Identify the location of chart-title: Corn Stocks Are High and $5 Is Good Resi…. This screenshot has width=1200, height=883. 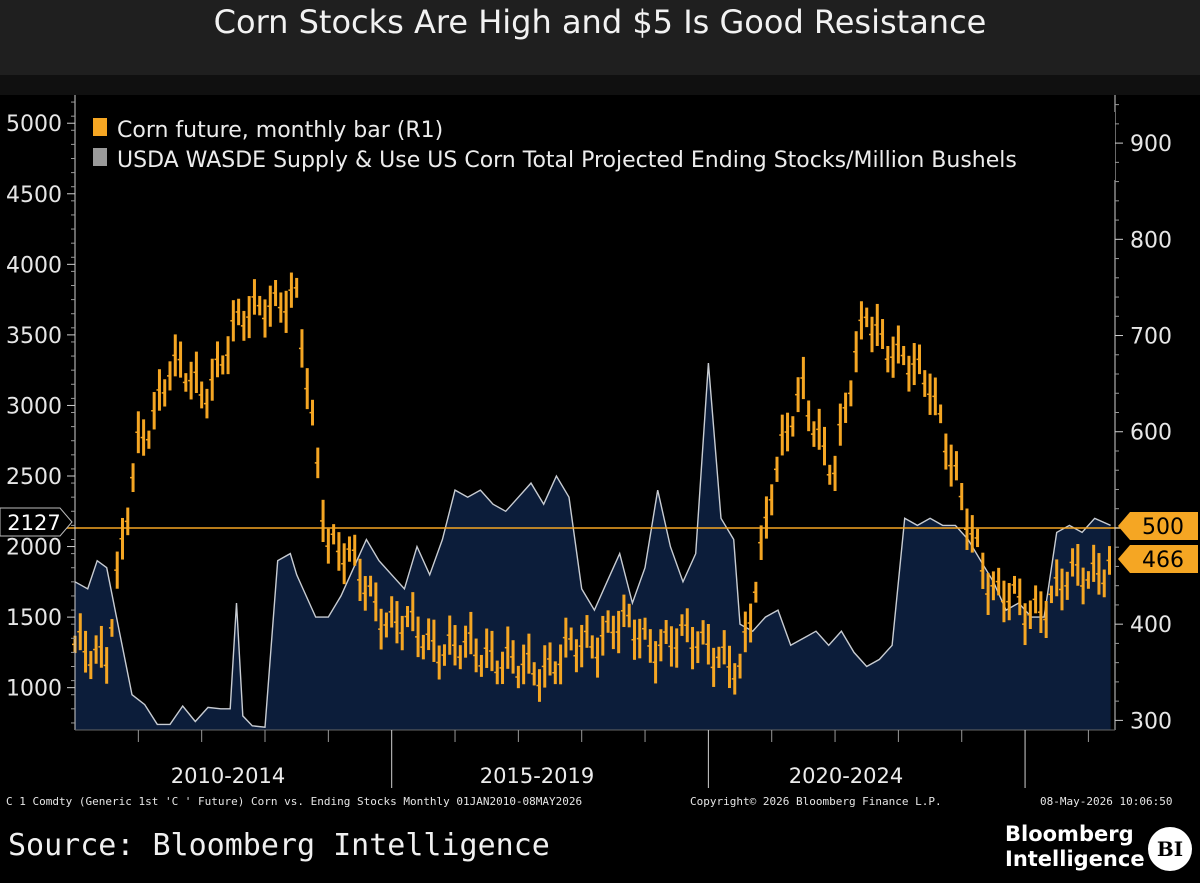
(600, 22).